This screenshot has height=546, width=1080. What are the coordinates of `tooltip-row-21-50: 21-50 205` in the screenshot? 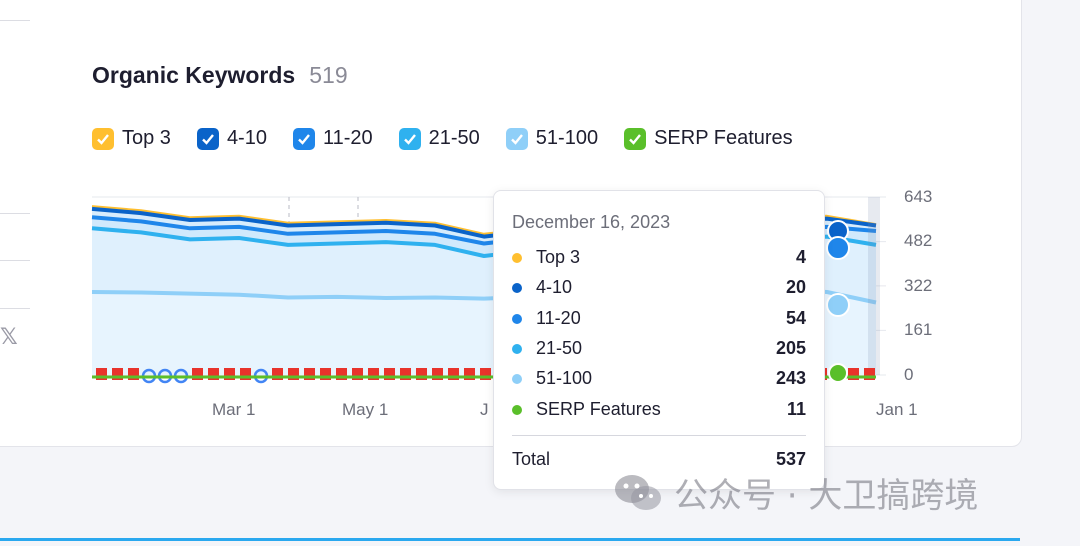 It's located at (659, 348).